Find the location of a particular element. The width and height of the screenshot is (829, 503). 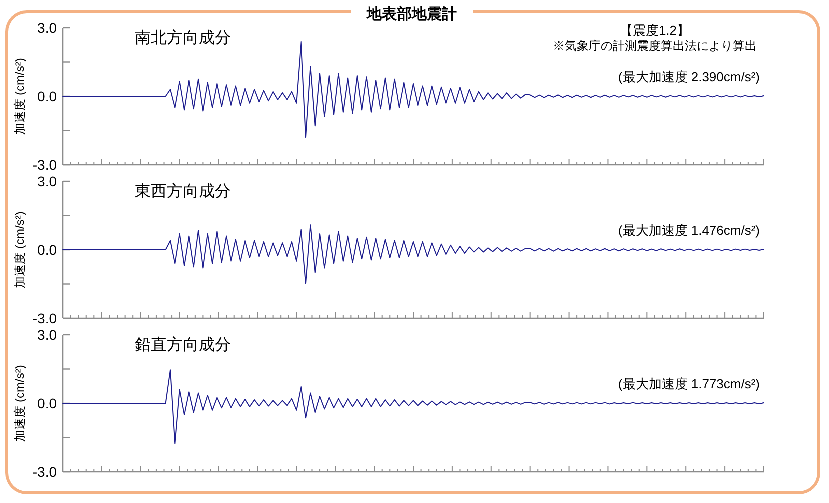

annotation: (最大加速度 1.476cm/s²) is located at coordinates (689, 230).